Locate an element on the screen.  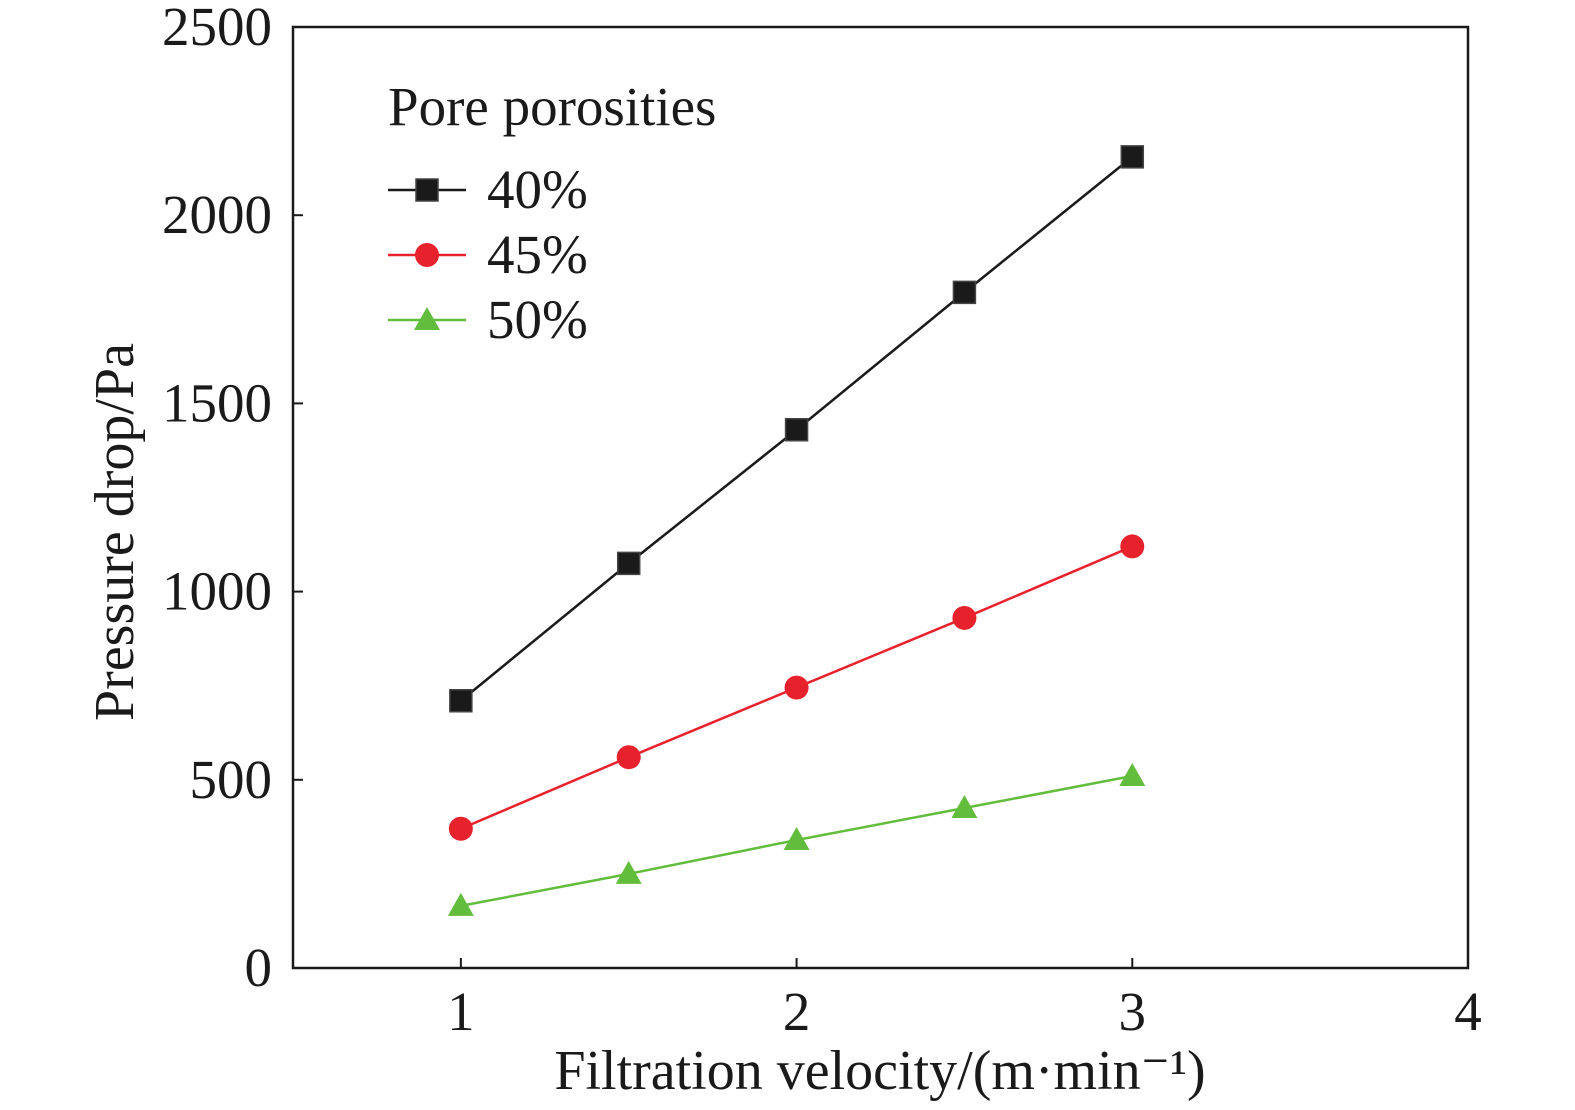
y-tick-label: 500 is located at coordinates (231, 779).